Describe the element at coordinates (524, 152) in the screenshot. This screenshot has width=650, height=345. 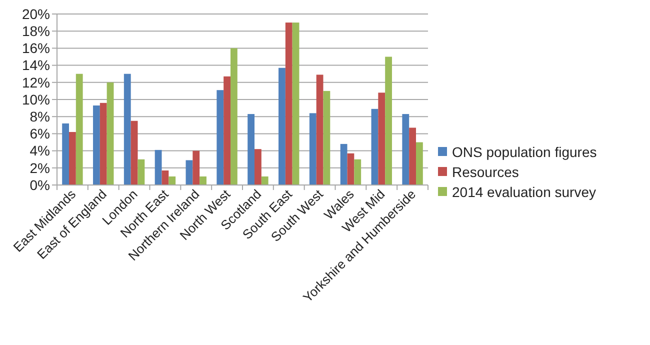
I see `legend-label: ONS population figures` at that location.